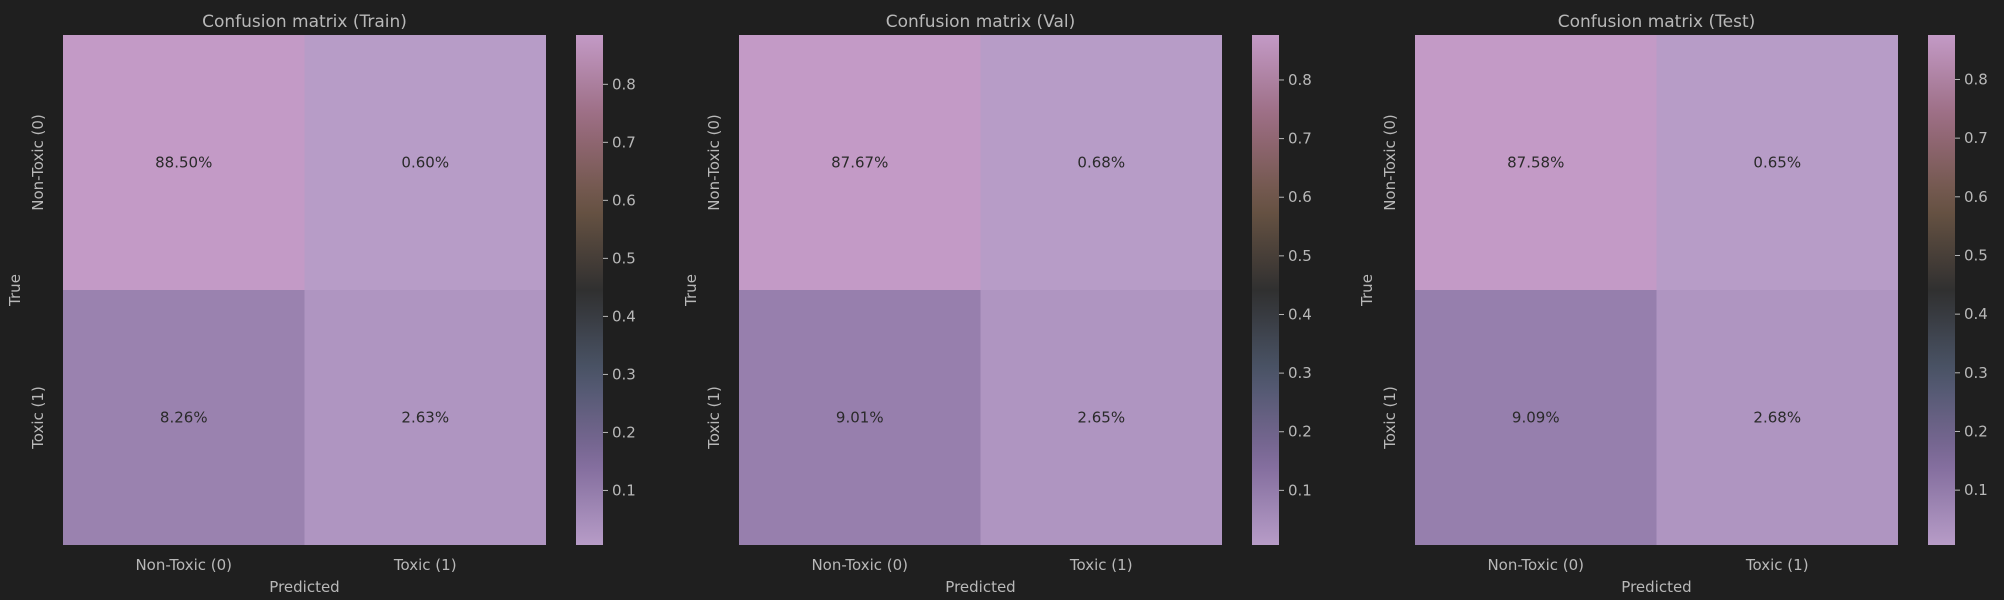 The width and height of the screenshot is (2004, 600). I want to click on cell-label-r1-c1: 2.65%, so click(1101, 418).